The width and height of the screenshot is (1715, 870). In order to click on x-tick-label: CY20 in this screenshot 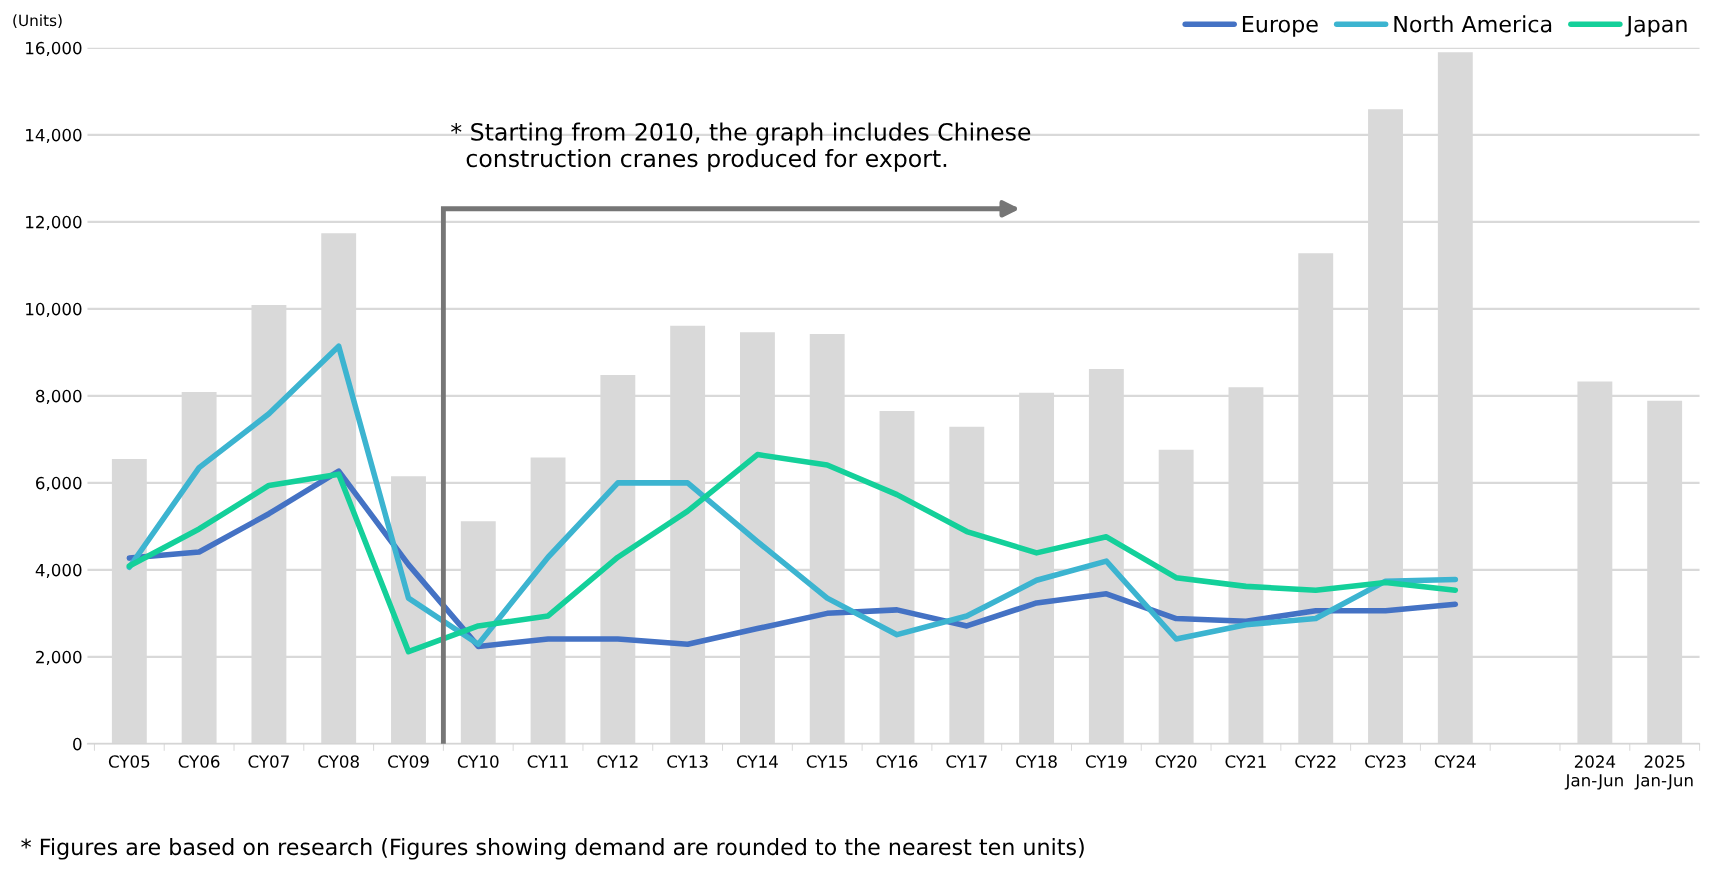, I will do `click(1176, 761)`.